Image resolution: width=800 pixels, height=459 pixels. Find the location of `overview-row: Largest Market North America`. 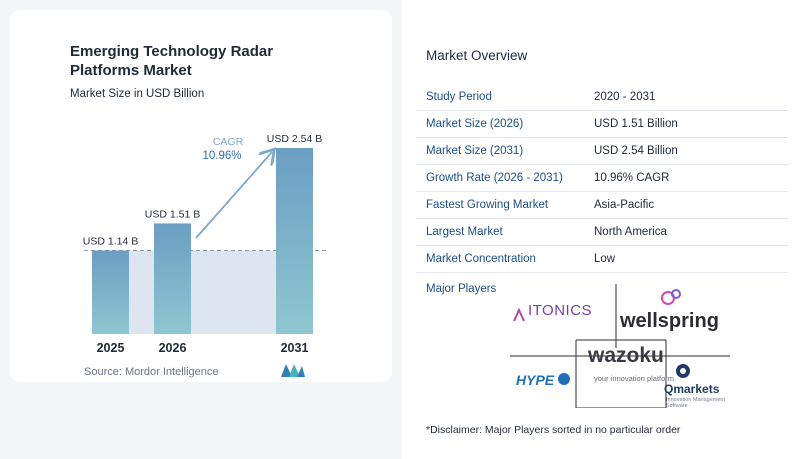

overview-row: Largest Market North America is located at coordinates (602, 232).